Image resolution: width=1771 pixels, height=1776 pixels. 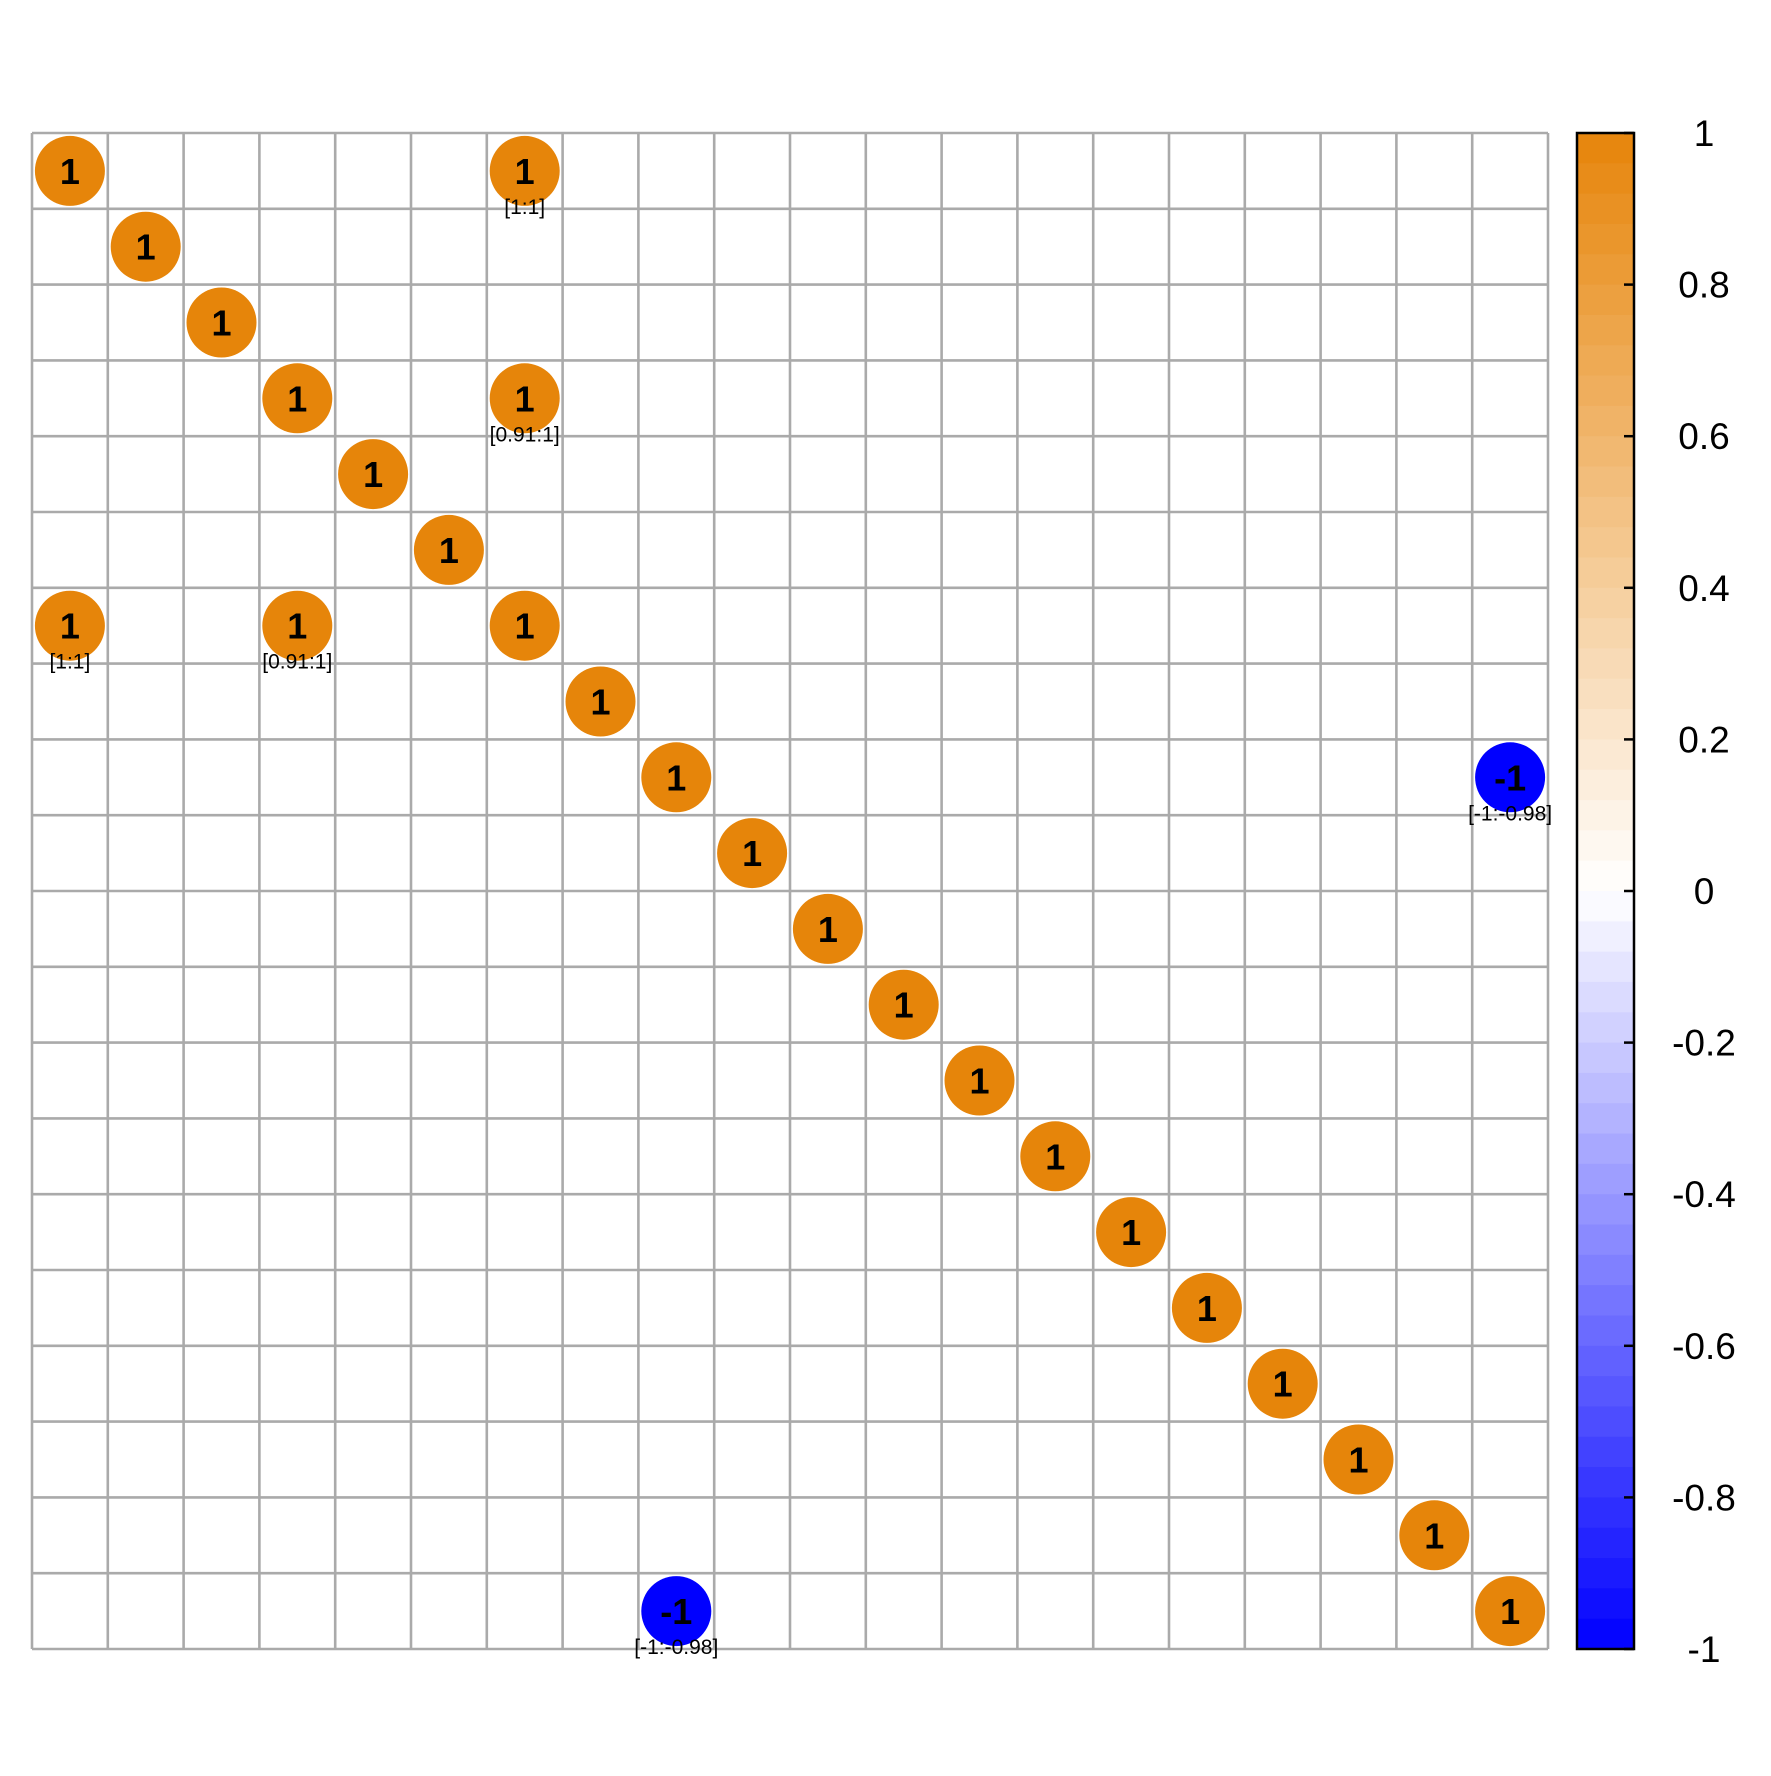 What do you see at coordinates (1704, 1043) in the screenshot?
I see `colorbar-tick-label: -0.2` at bounding box center [1704, 1043].